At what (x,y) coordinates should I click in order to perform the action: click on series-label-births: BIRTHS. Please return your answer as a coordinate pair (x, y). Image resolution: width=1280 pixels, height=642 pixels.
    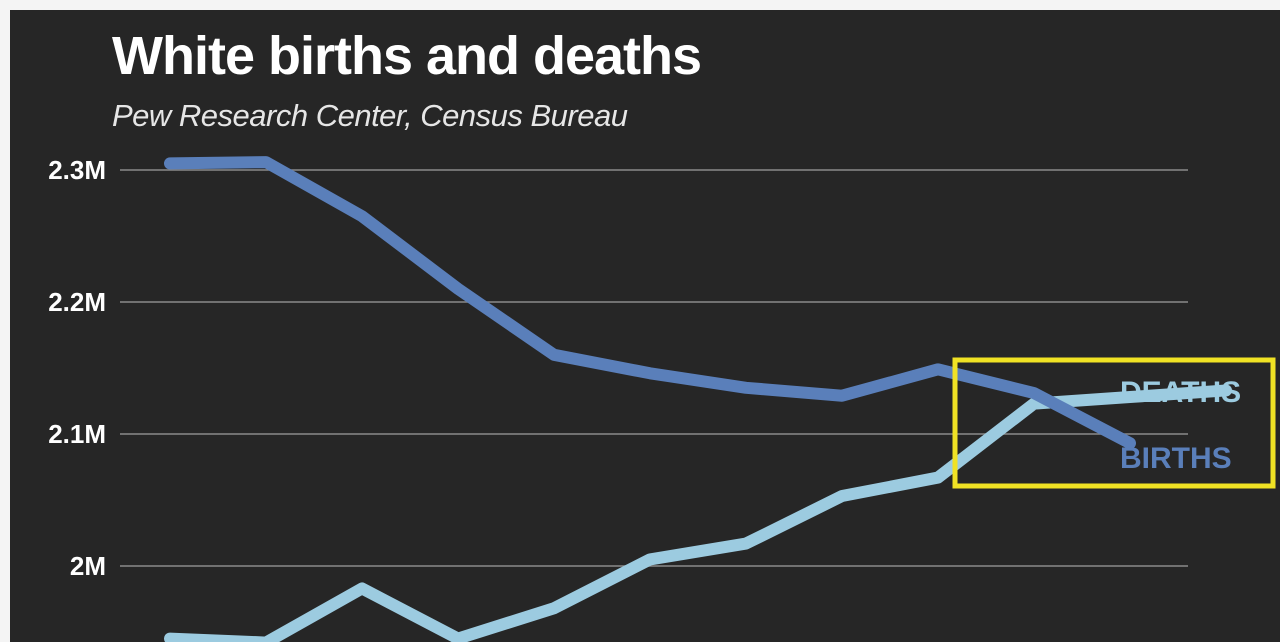
    Looking at the image, I should click on (1176, 458).